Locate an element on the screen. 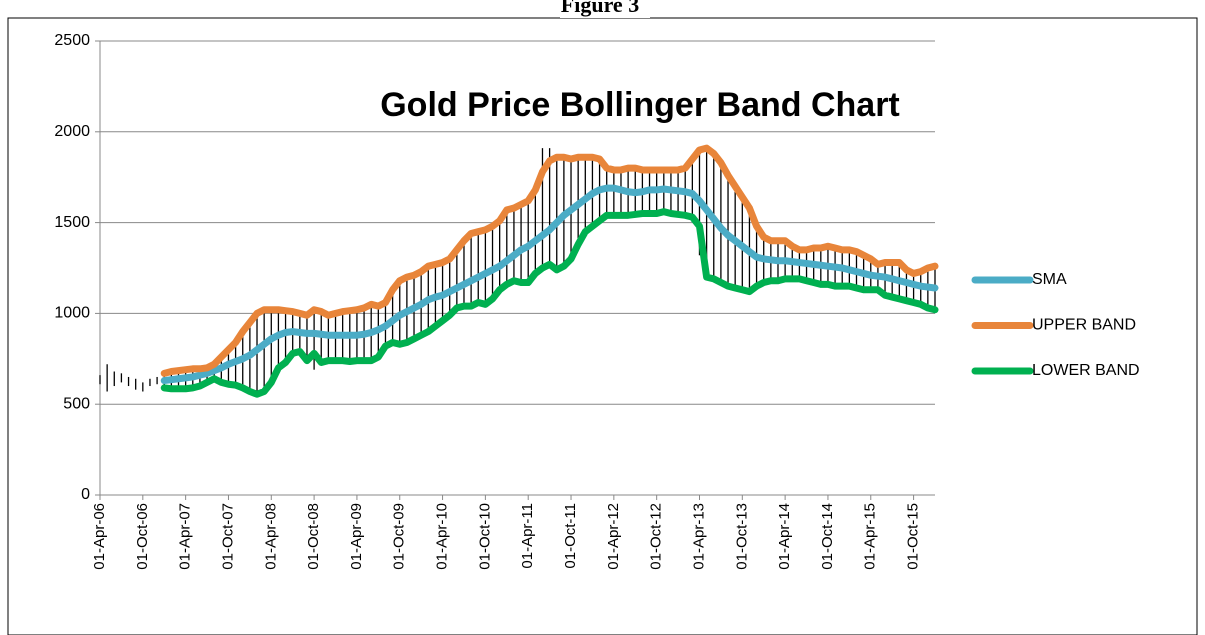 This screenshot has width=1205, height=635. x-tick-label: 01-Oct-14 is located at coordinates (827, 536).